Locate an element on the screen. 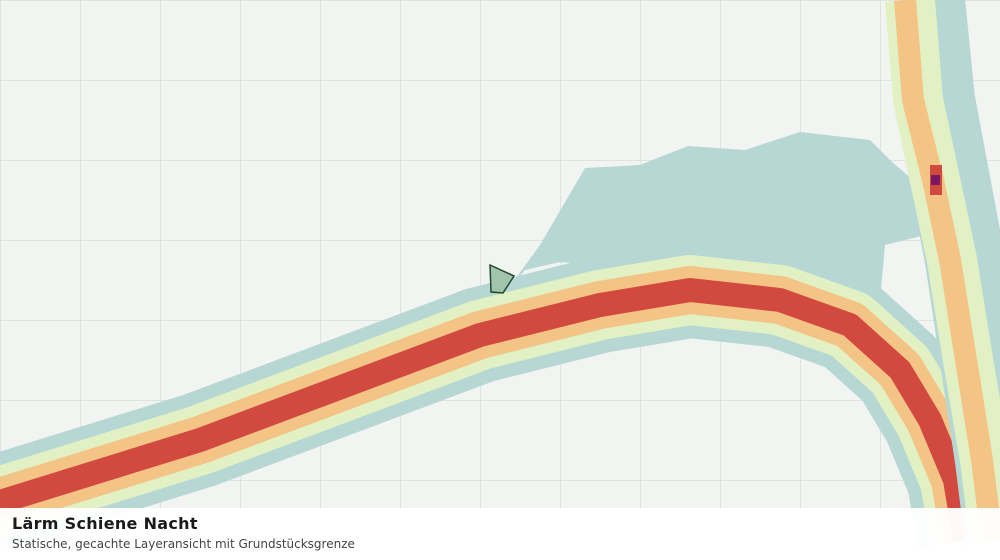 This screenshot has height=560, width=1000. band-orange is located at coordinates (947, 271).